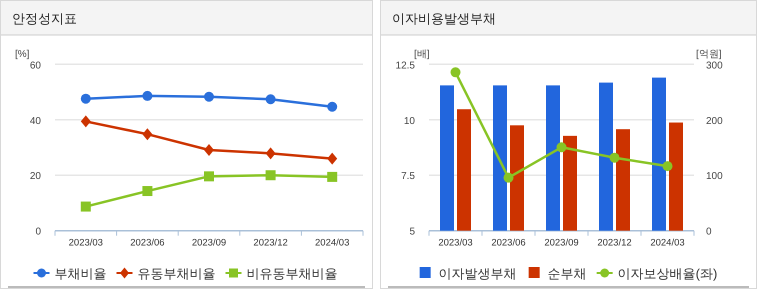 This screenshot has width=760, height=289. What do you see at coordinates (408, 176) in the screenshot?
I see `y-tick-label: 7.5` at bounding box center [408, 176].